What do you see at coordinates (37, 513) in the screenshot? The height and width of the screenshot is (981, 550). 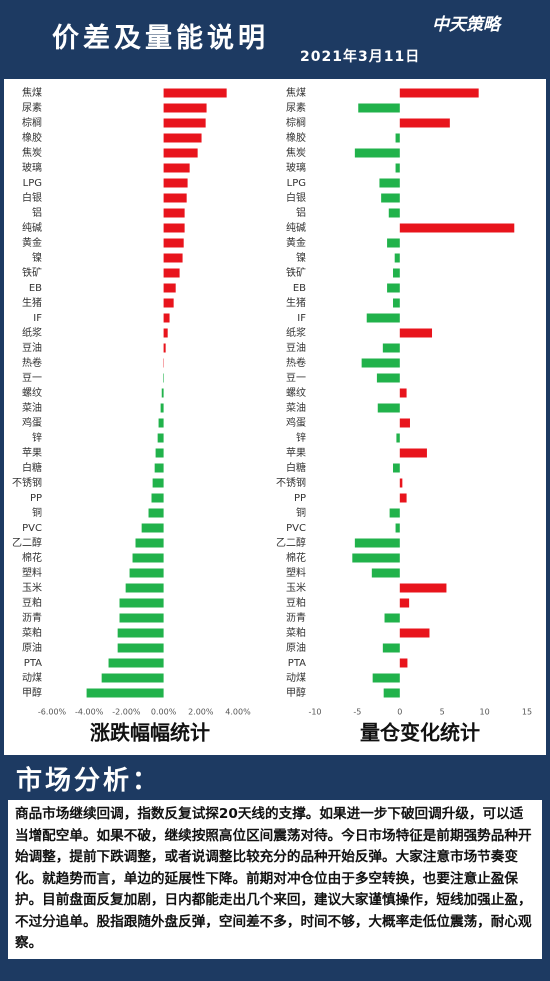 I see `category-label: 铜` at bounding box center [37, 513].